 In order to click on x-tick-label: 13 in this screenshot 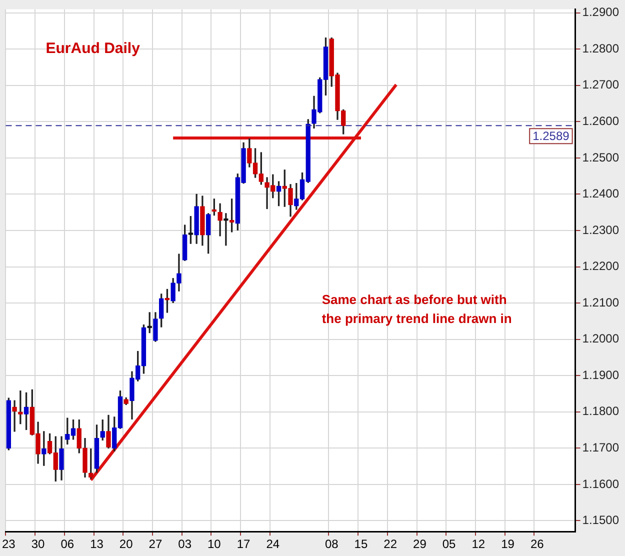, I will do `click(97, 544)`.